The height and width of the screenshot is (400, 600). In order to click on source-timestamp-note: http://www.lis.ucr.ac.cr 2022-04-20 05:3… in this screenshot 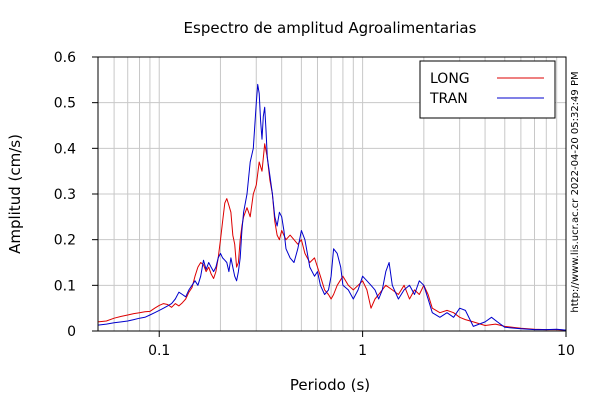, I will do `click(575, 191)`.